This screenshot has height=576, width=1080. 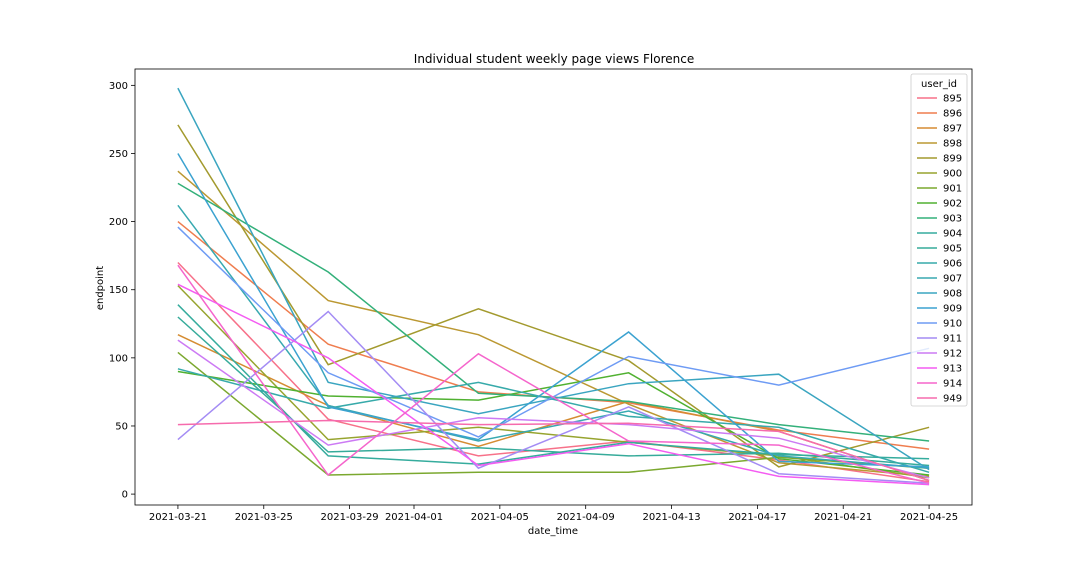 What do you see at coordinates (952, 189) in the screenshot?
I see `legend-label-901: 901` at bounding box center [952, 189].